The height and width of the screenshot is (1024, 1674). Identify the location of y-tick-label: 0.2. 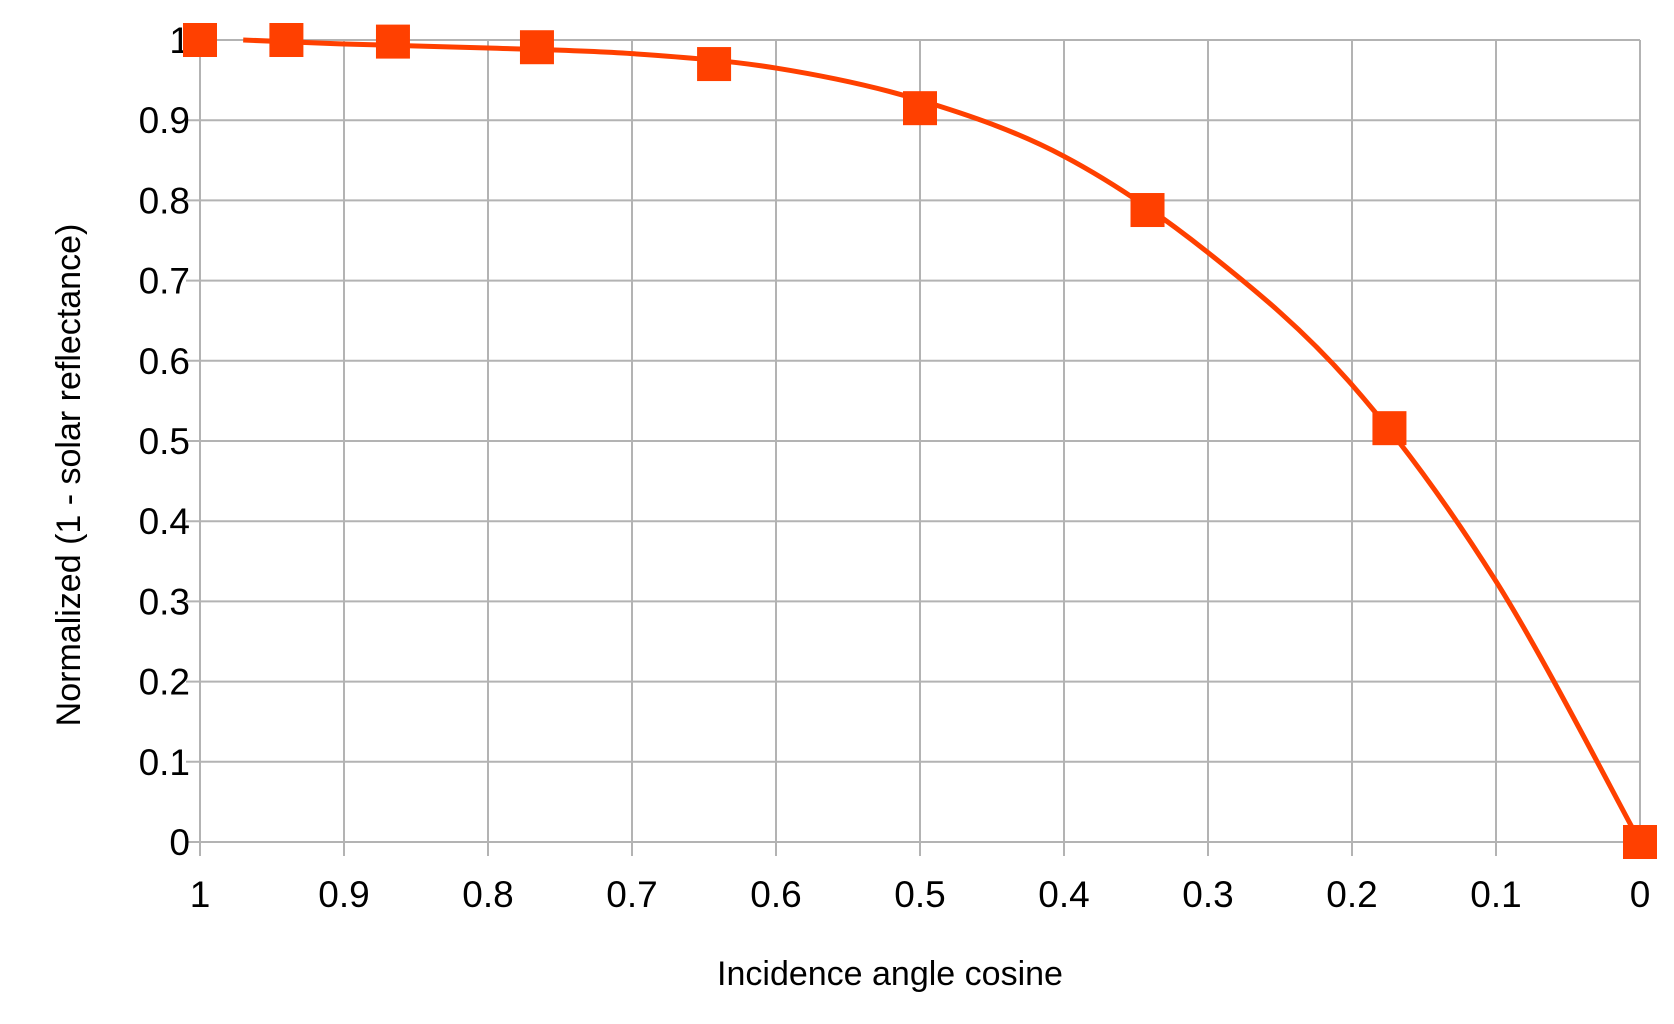
(164, 682).